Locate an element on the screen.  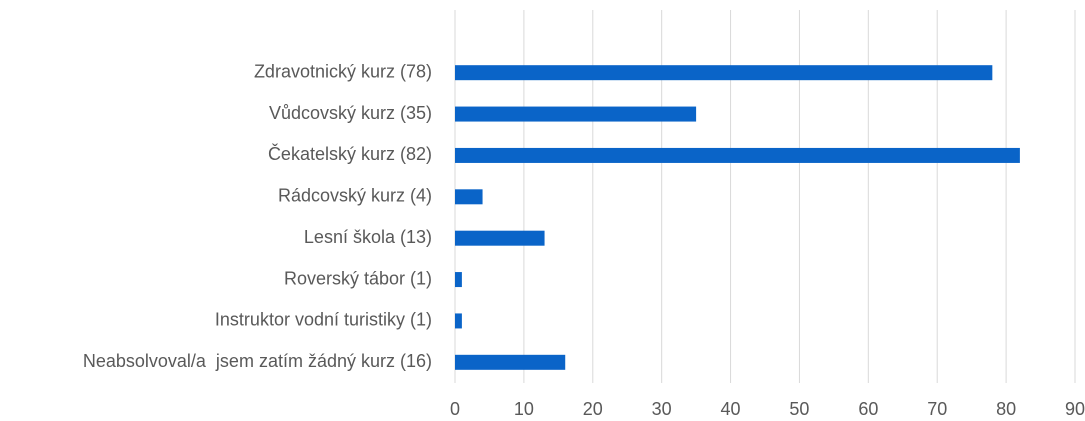
y-tick-label: Lesní škola (13) is located at coordinates (368, 237).